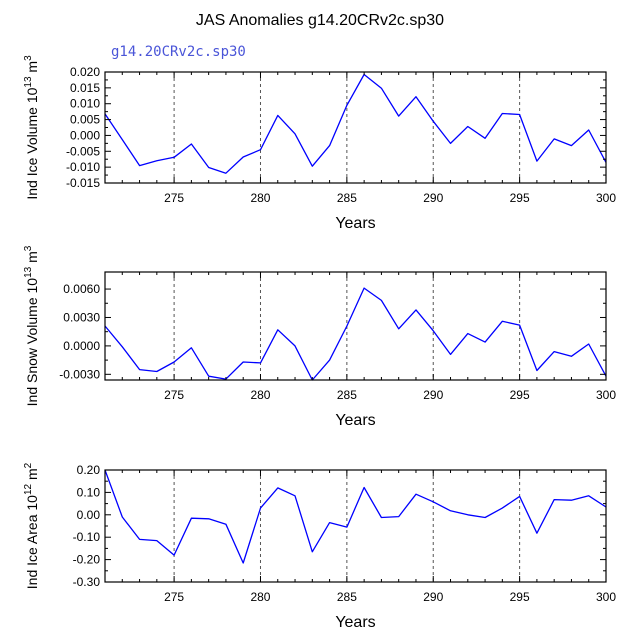 The image size is (638, 638). Describe the element at coordinates (85, 120) in the screenshot. I see `y-tick-label: 0.005` at that location.